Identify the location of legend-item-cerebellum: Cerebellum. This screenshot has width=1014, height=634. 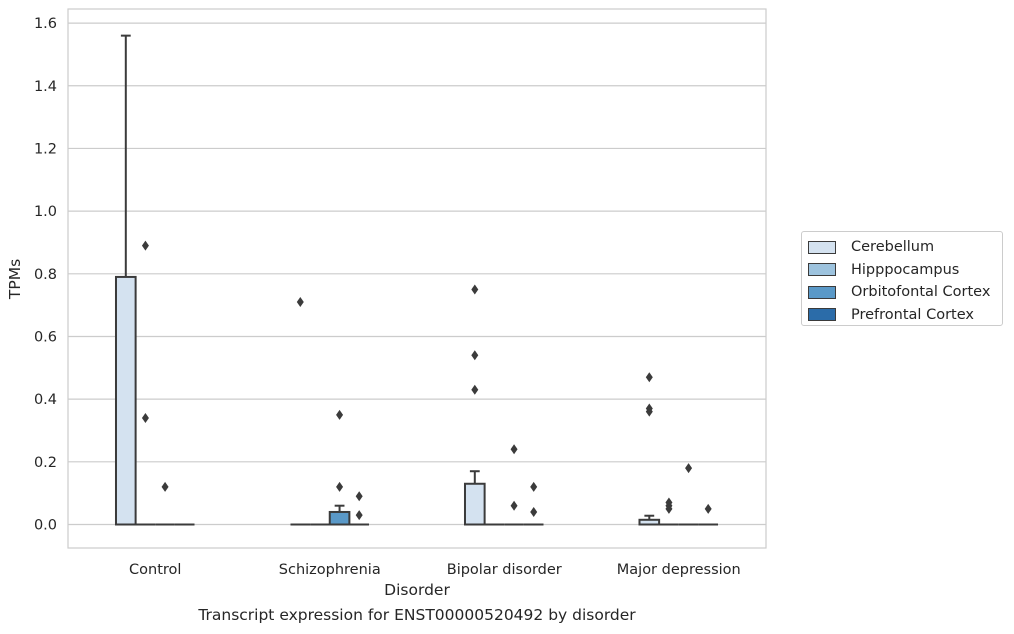
(905, 247).